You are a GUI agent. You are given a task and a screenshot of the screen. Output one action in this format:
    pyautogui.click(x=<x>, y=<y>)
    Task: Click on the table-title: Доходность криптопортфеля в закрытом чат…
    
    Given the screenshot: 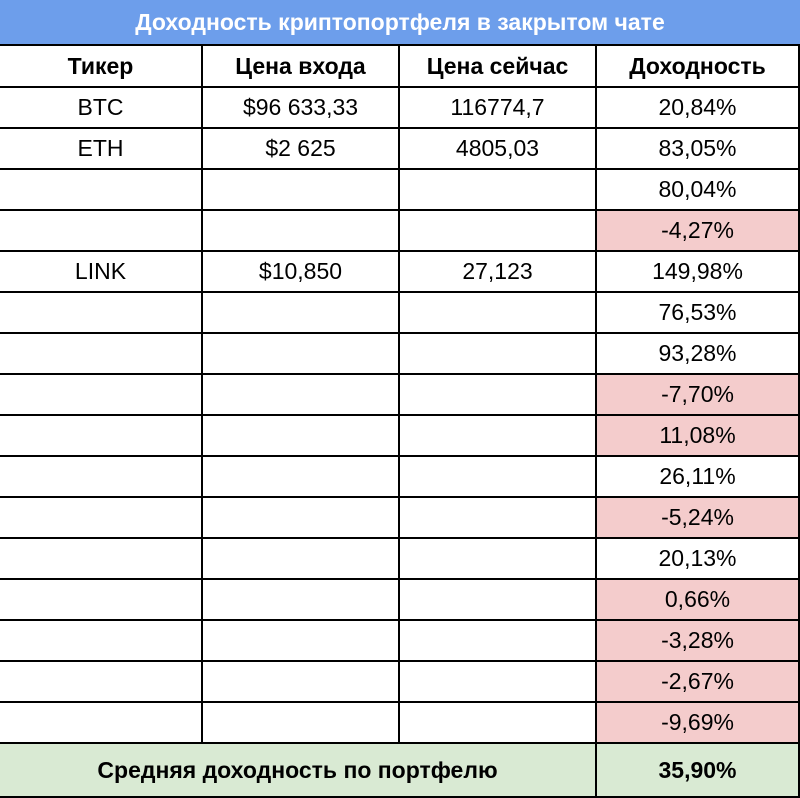 What is the action you would take?
    pyautogui.click(x=400, y=23)
    